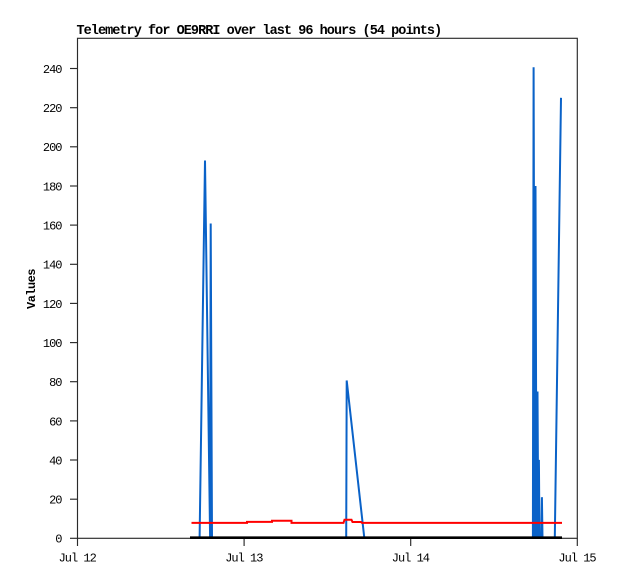 Image resolution: width=618 pixels, height=584 pixels. What do you see at coordinates (52, 109) in the screenshot?
I see `svg-text: 220` at bounding box center [52, 109].